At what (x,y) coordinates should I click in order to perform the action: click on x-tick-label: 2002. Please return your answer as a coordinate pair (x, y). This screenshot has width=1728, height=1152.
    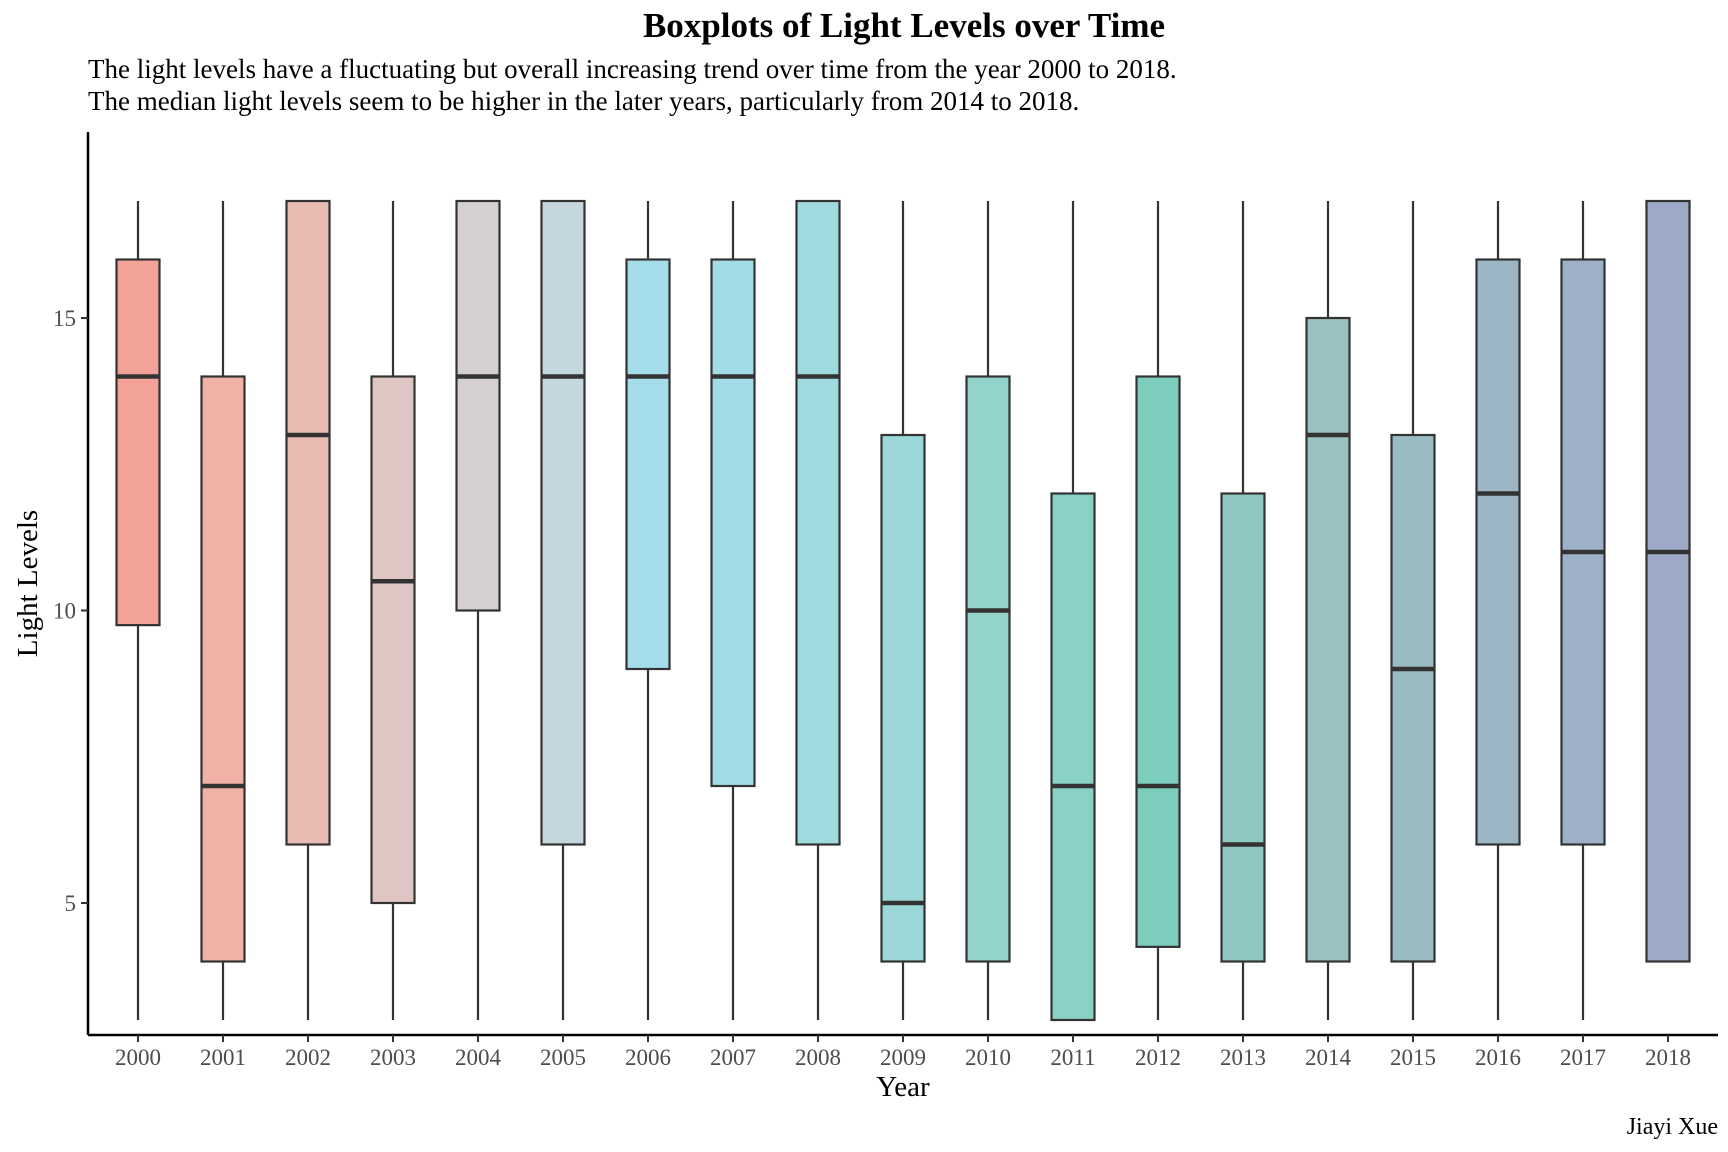
    Looking at the image, I should click on (308, 1057).